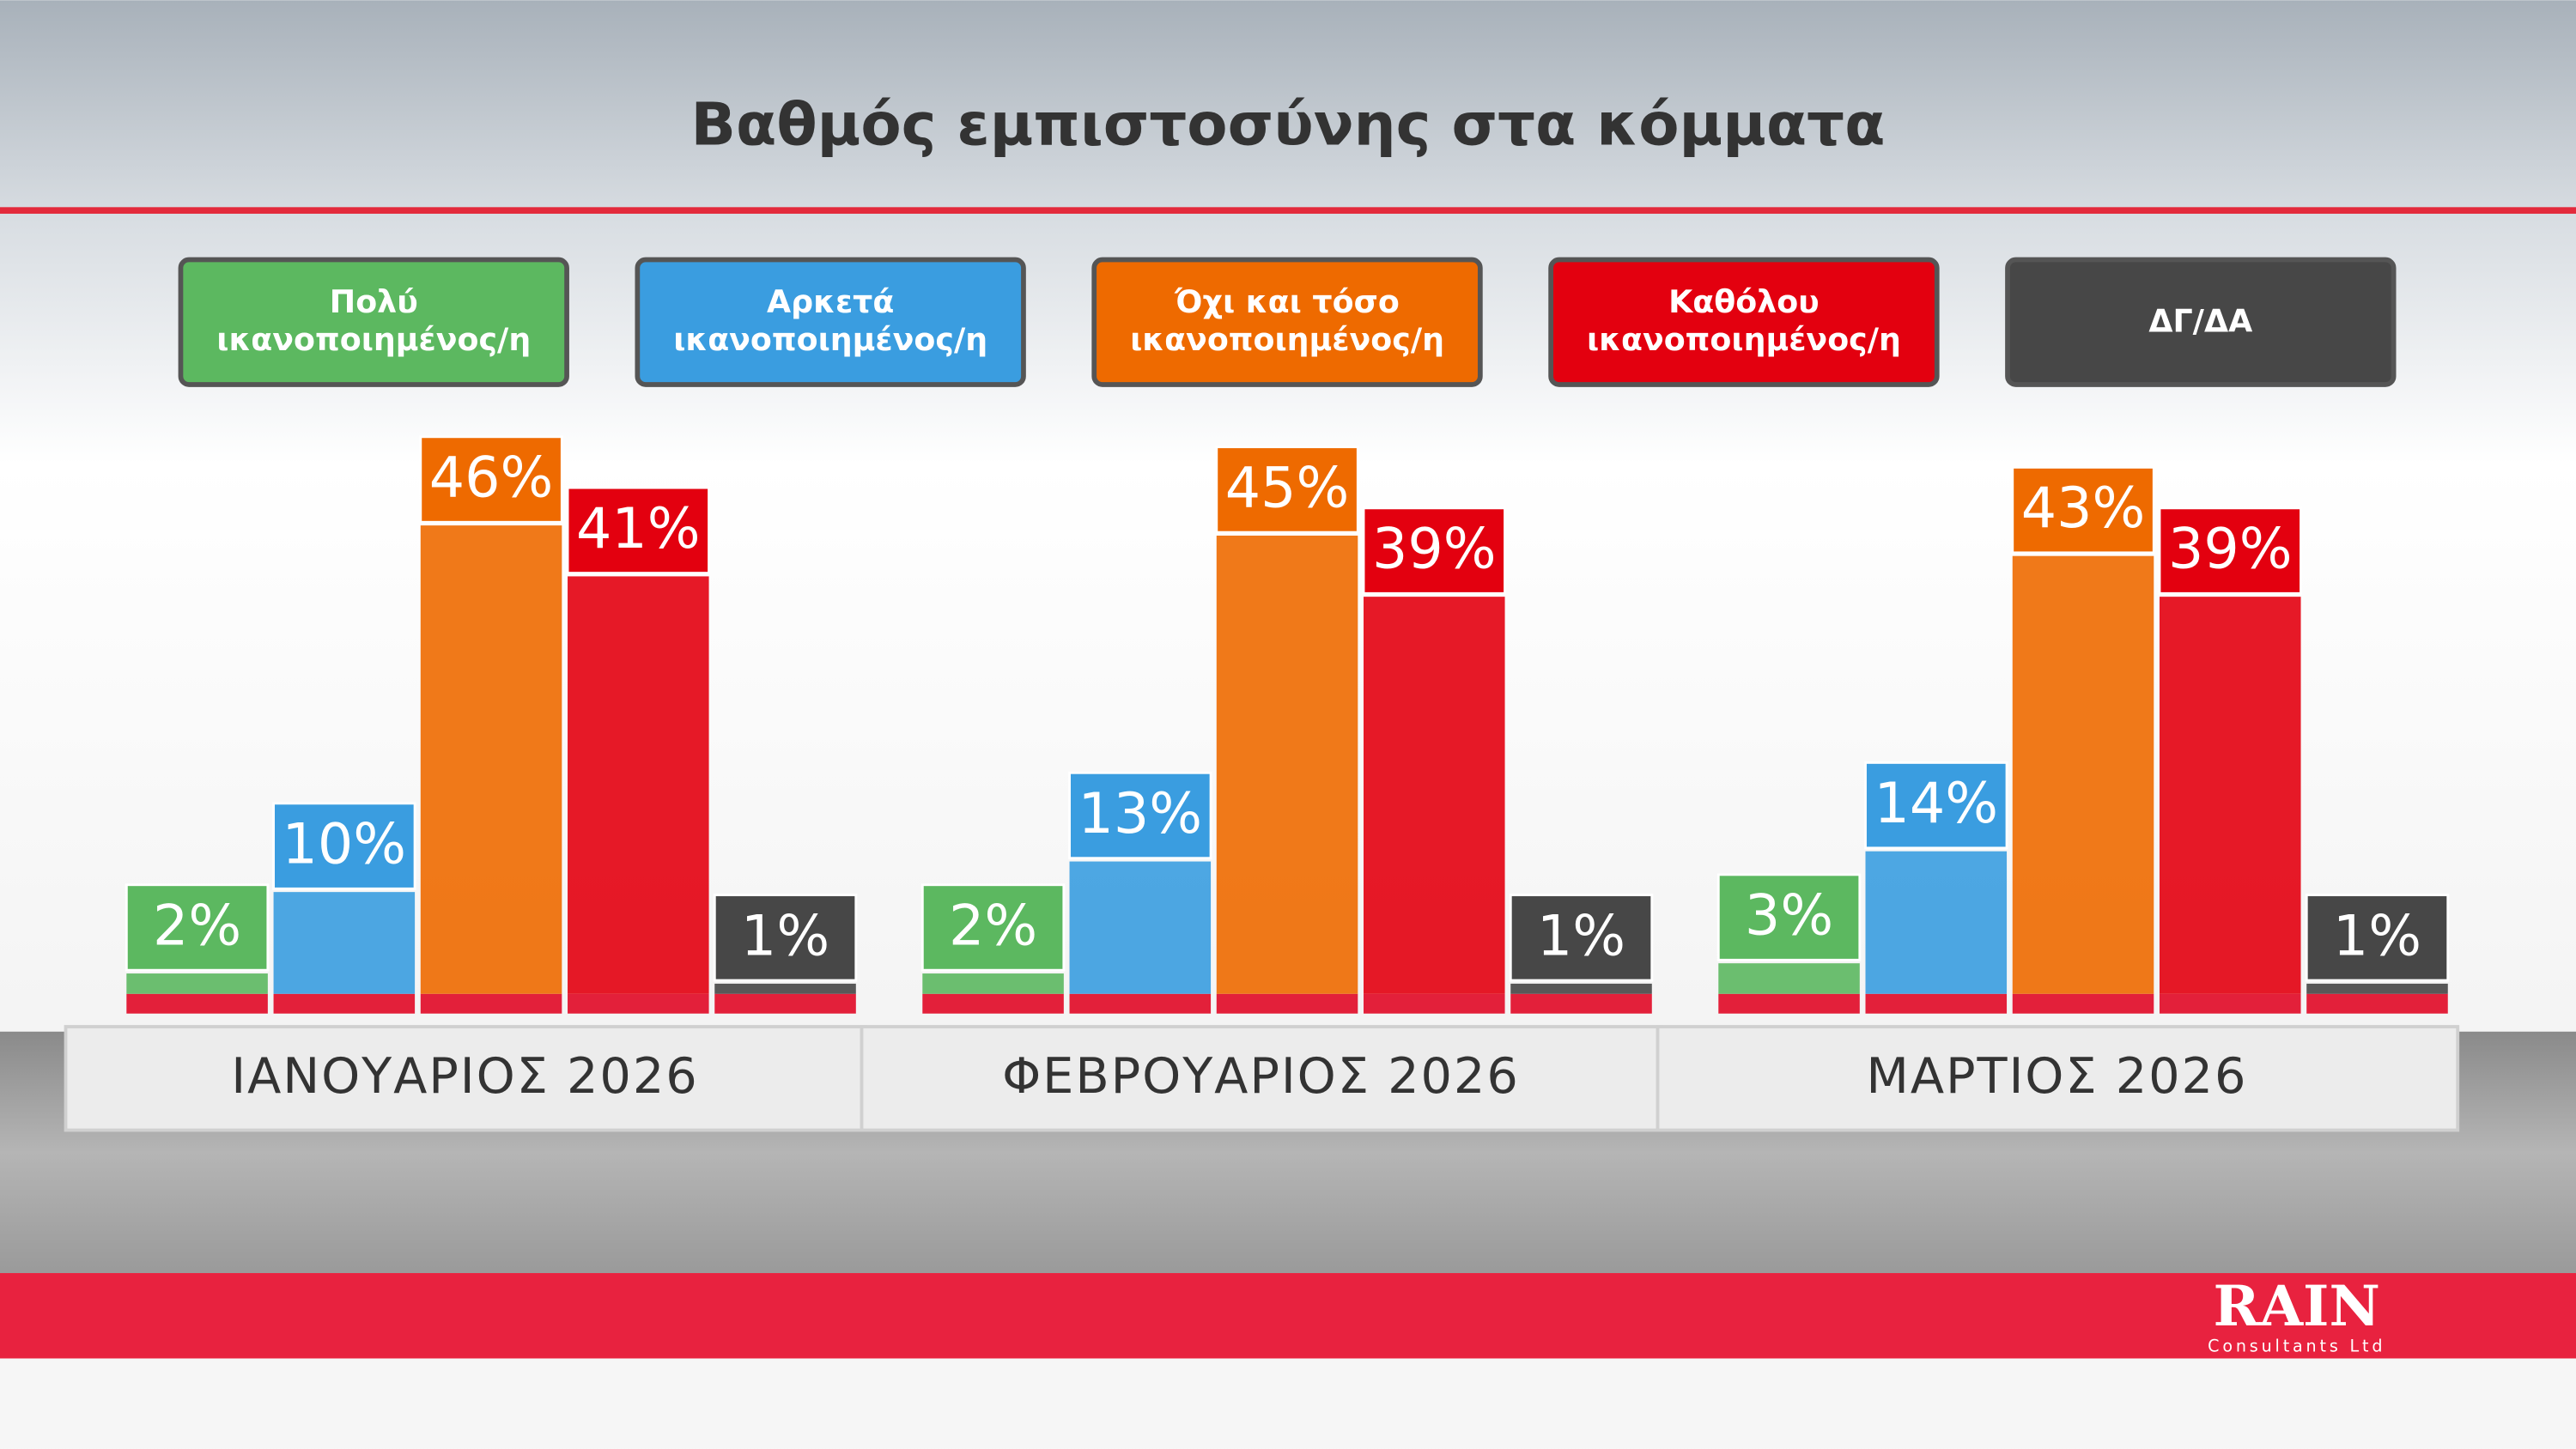  I want to click on x-tick-label: ΜΑΡΤΙΟΣ 2026, so click(2056, 1076).